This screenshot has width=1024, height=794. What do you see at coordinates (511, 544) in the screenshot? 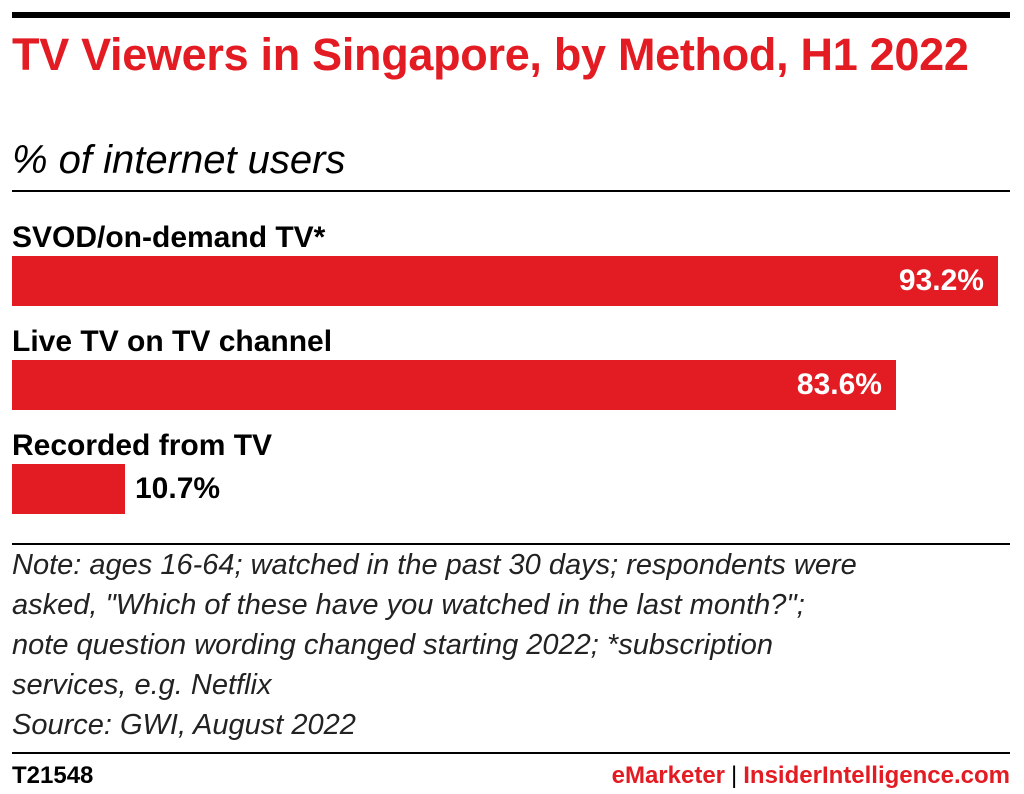
I see `note-divider` at bounding box center [511, 544].